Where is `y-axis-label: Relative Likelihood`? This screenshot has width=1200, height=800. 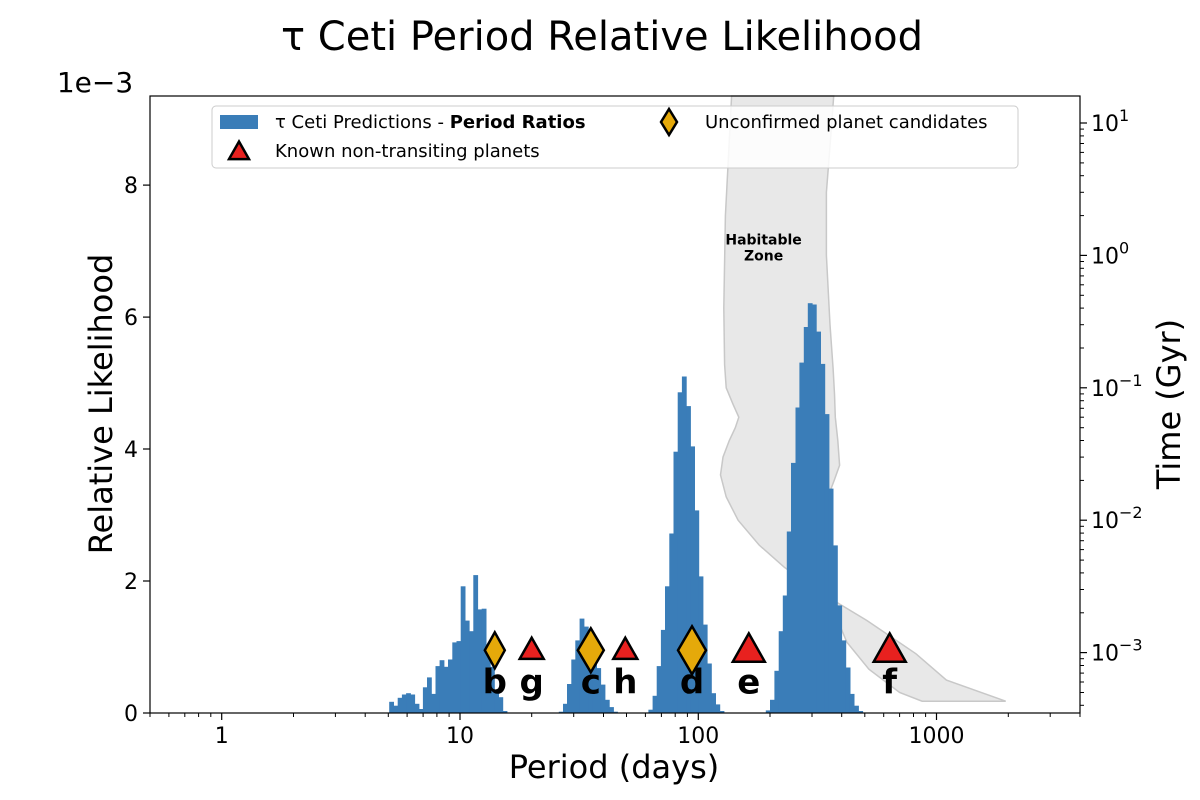
y-axis-label: Relative Likelihood is located at coordinates (101, 404).